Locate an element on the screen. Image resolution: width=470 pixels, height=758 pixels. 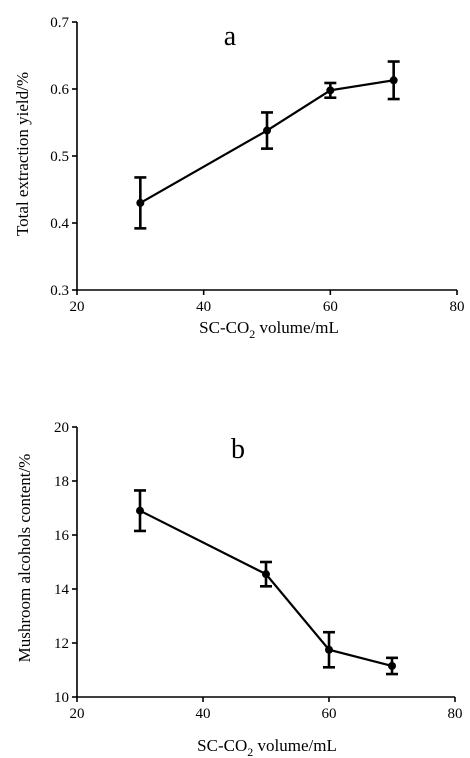
panel-a-x-axis-label-subscript: 2 is located at coordinates (252, 334).